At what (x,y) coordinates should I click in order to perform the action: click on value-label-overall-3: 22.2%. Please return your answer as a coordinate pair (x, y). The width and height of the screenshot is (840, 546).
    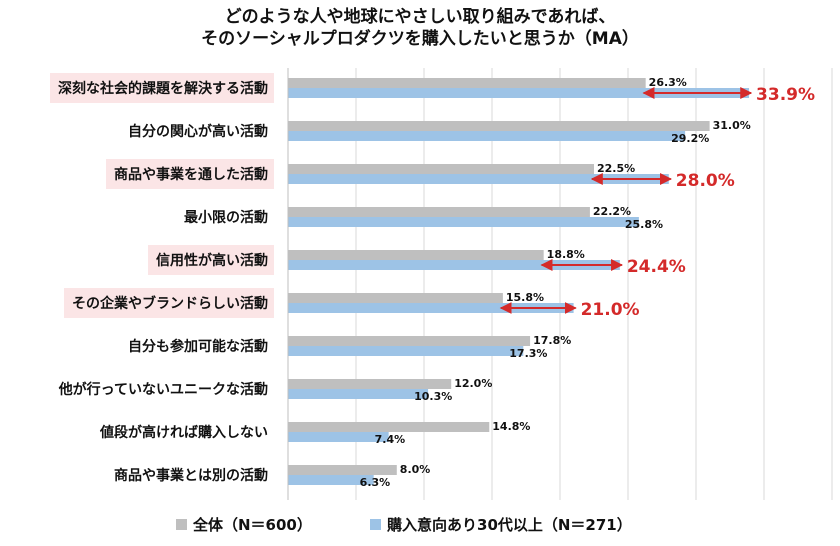
    Looking at the image, I should click on (612, 211).